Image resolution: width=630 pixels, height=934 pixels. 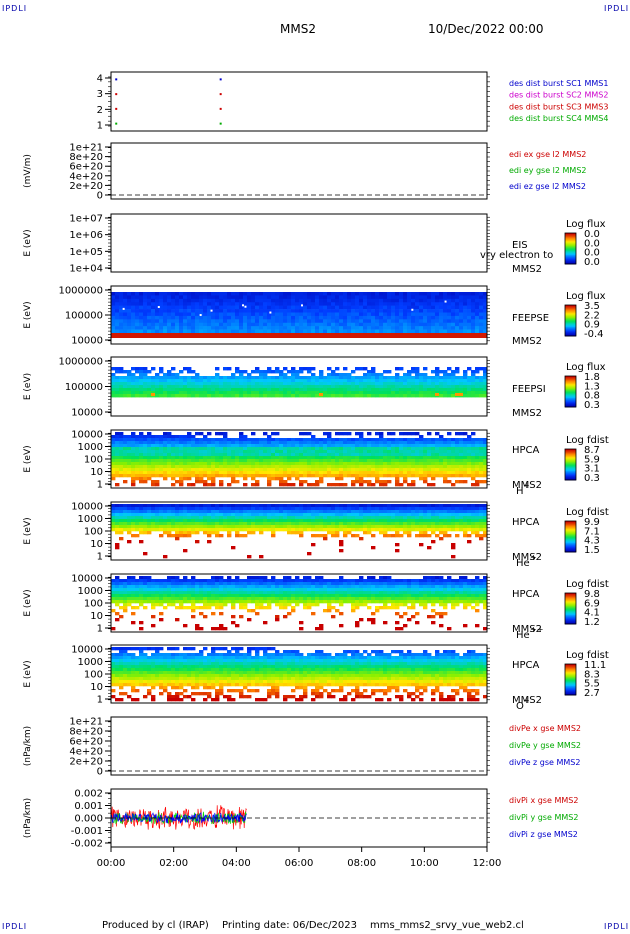 I want to click on panel-frame-edi-e-field, so click(x=299, y=171).